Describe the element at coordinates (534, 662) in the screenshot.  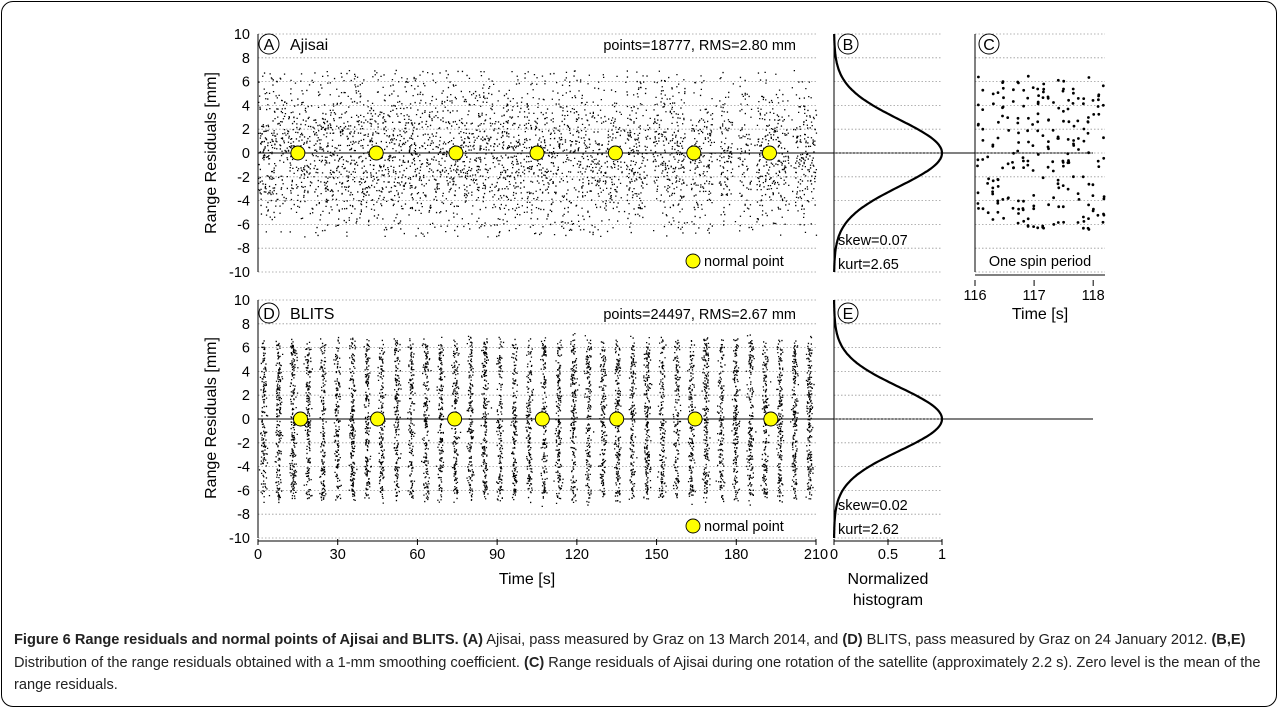
I see `caption-c-label: (C)` at that location.